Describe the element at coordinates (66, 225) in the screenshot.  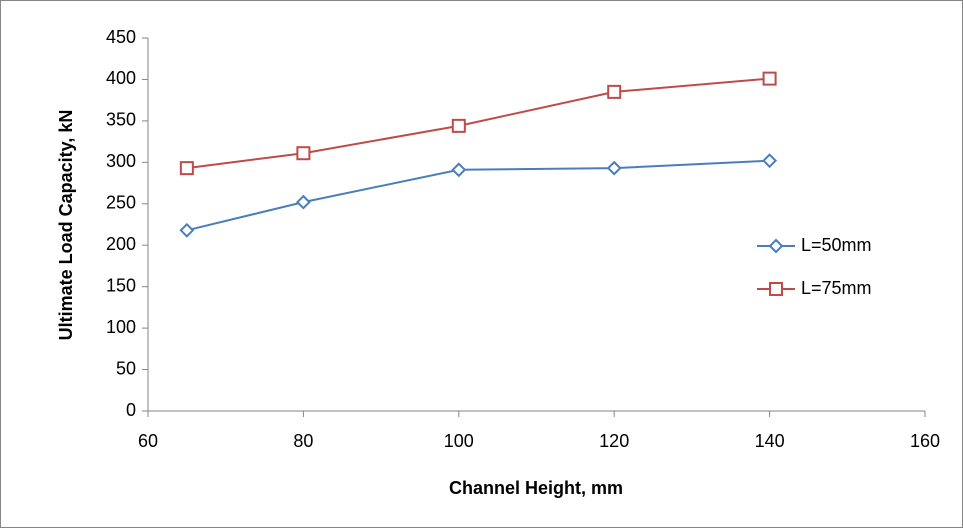
I see `y-axis-title: Ultimate Load Capacity, kN` at that location.